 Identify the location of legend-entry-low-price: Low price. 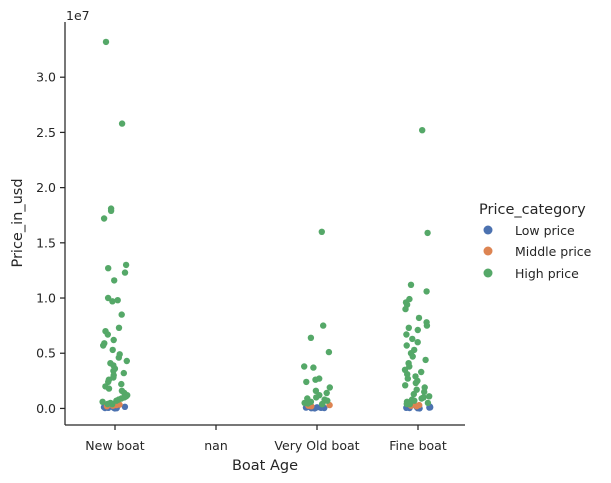
(529, 230).